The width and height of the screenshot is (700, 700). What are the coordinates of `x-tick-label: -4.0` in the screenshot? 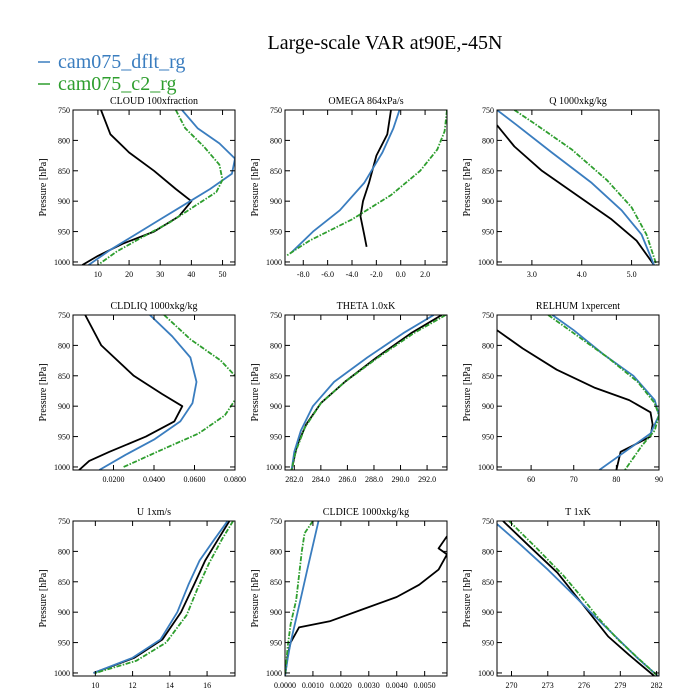 It's located at (352, 274).